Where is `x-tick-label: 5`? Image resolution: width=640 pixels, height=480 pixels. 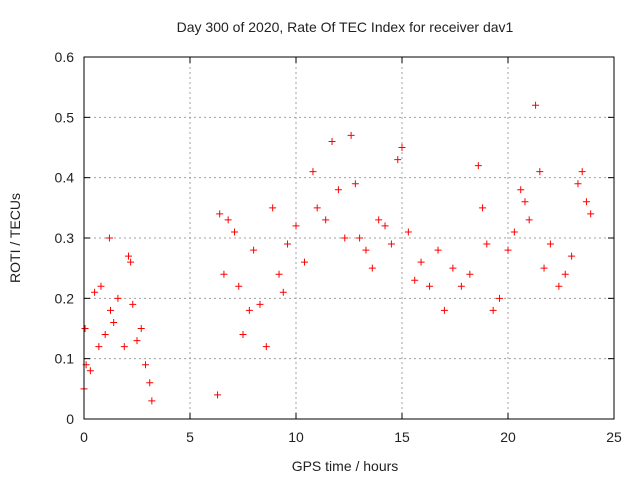 x-tick-label: 5 is located at coordinates (190, 437).